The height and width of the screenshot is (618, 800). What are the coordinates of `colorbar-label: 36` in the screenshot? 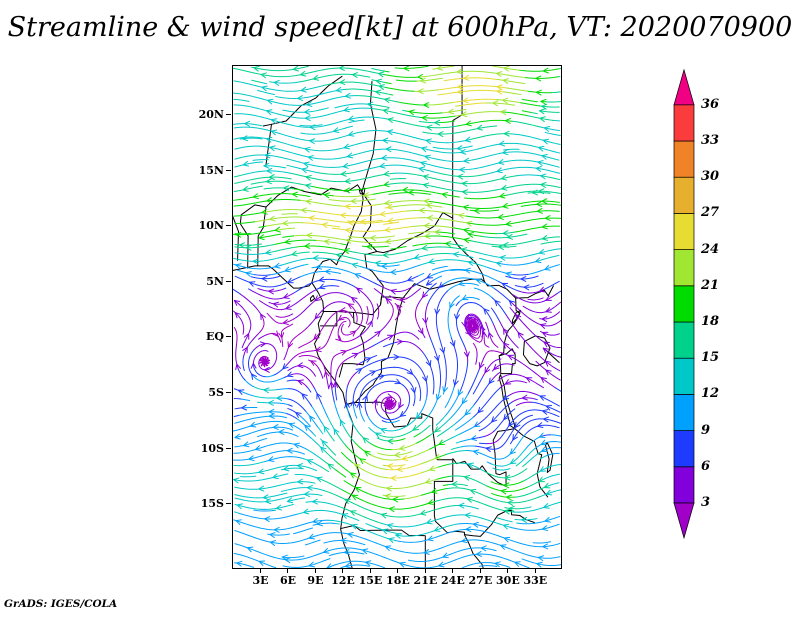 It's located at (710, 104).